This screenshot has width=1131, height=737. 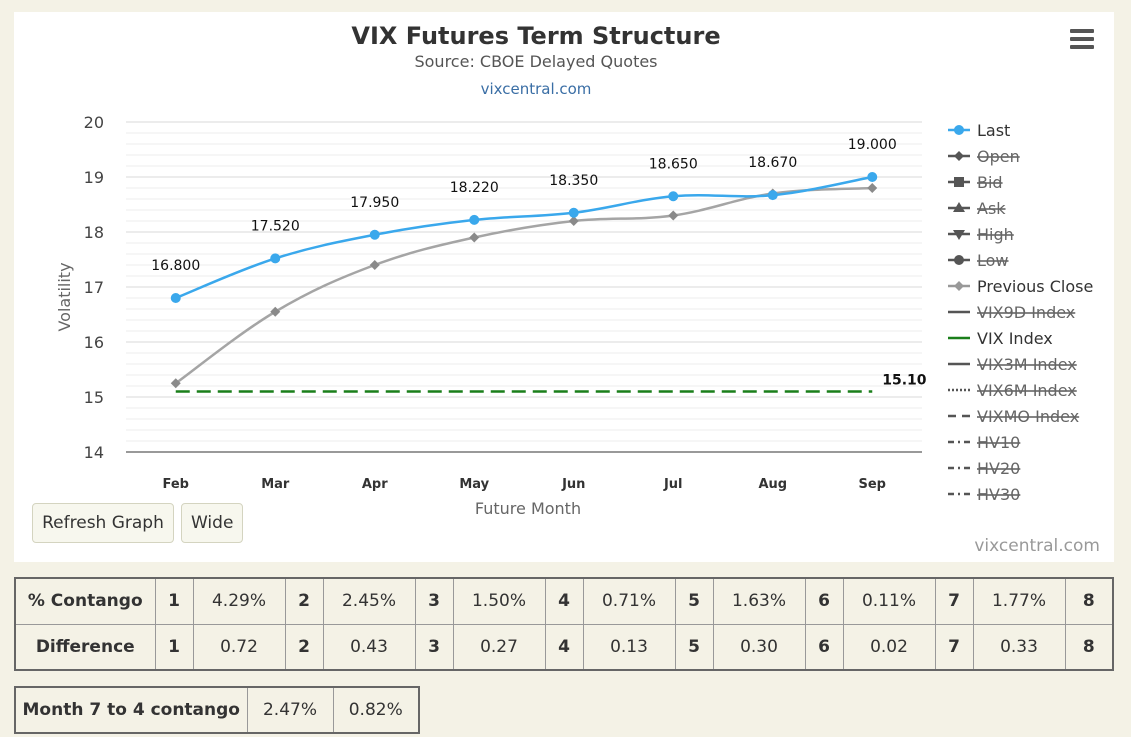 I want to click on x-tick-label: Jul, so click(x=673, y=484).